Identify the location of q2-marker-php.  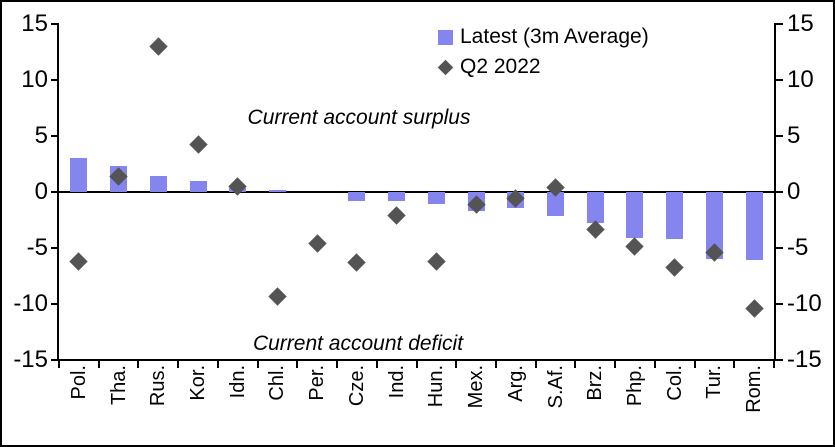
(635, 247).